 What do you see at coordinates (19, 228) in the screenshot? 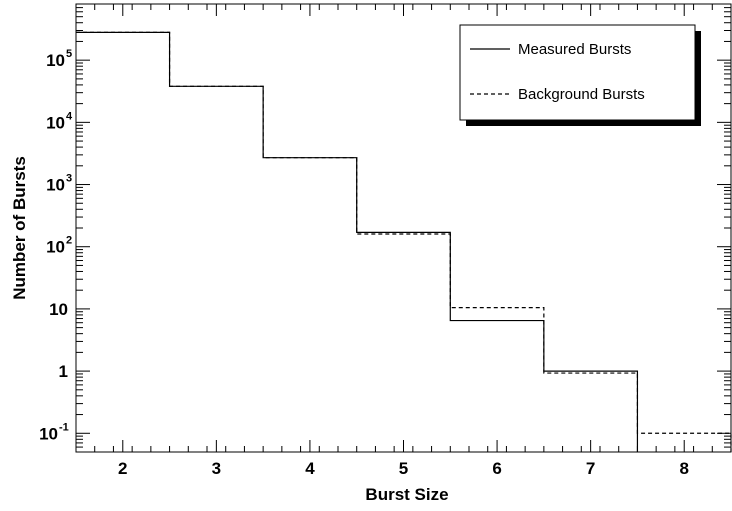
I see `y-axis-title: Number of Bursts` at bounding box center [19, 228].